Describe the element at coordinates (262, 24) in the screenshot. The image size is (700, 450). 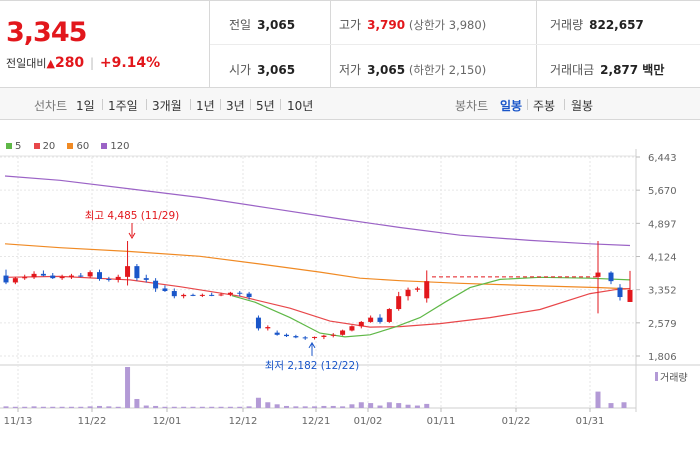
I see `stat-prev-close: 전일 3,065` at that location.